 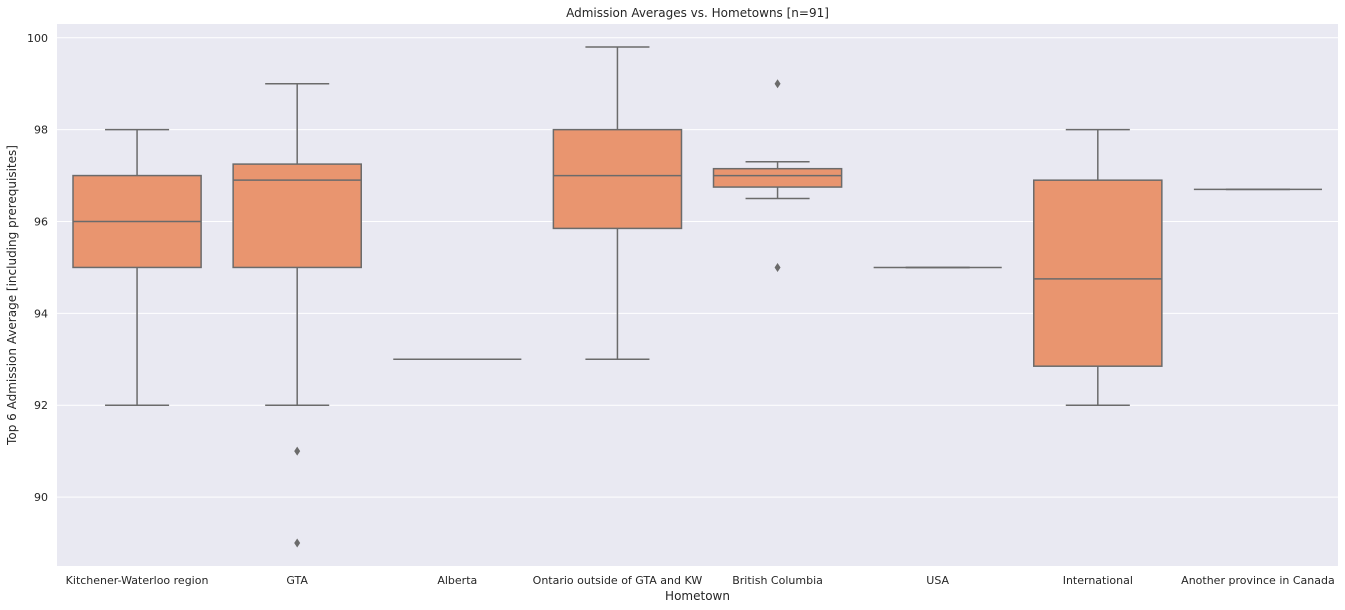 I want to click on y-axis-ticks: 90 92 94 96 98 100, so click(x=37, y=268).